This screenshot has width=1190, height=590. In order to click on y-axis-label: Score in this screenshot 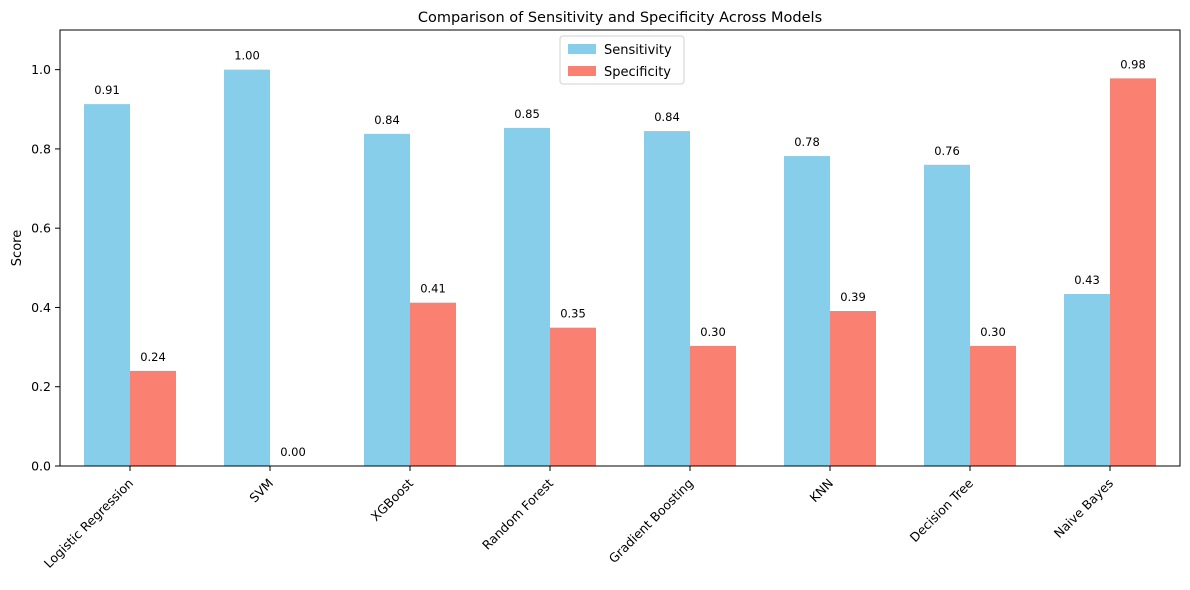, I will do `click(17, 248)`.